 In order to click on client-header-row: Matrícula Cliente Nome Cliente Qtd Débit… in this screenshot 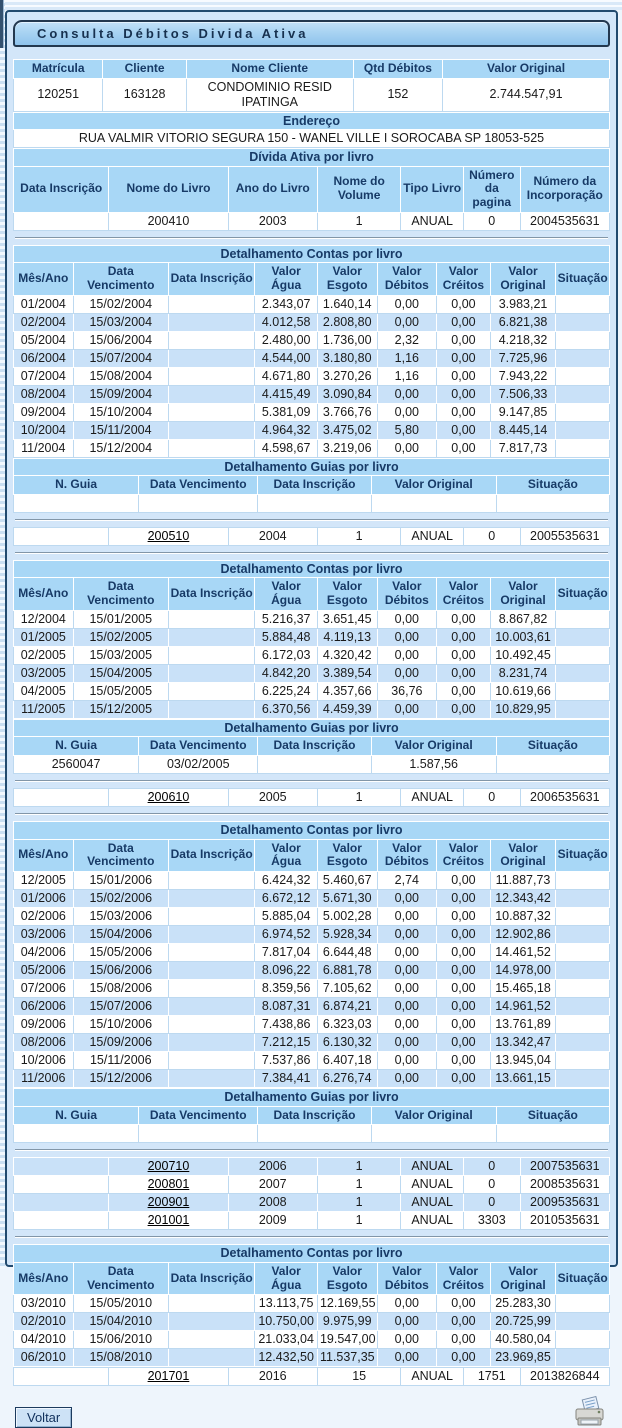, I will do `click(311, 69)`.